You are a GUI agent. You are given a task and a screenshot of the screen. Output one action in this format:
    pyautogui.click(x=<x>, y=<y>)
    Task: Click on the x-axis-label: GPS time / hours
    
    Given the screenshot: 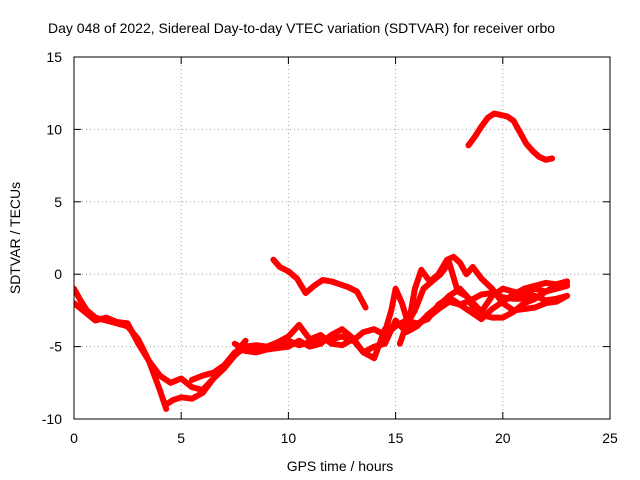 What is the action you would take?
    pyautogui.click(x=340, y=466)
    